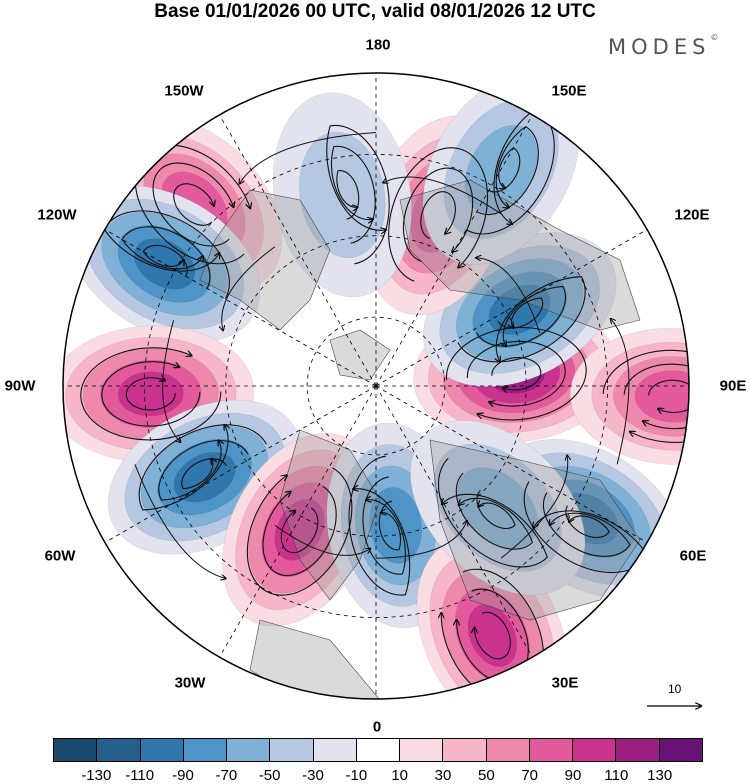  What do you see at coordinates (356, 775) in the screenshot?
I see `colorbar-tick-label: -10` at bounding box center [356, 775].